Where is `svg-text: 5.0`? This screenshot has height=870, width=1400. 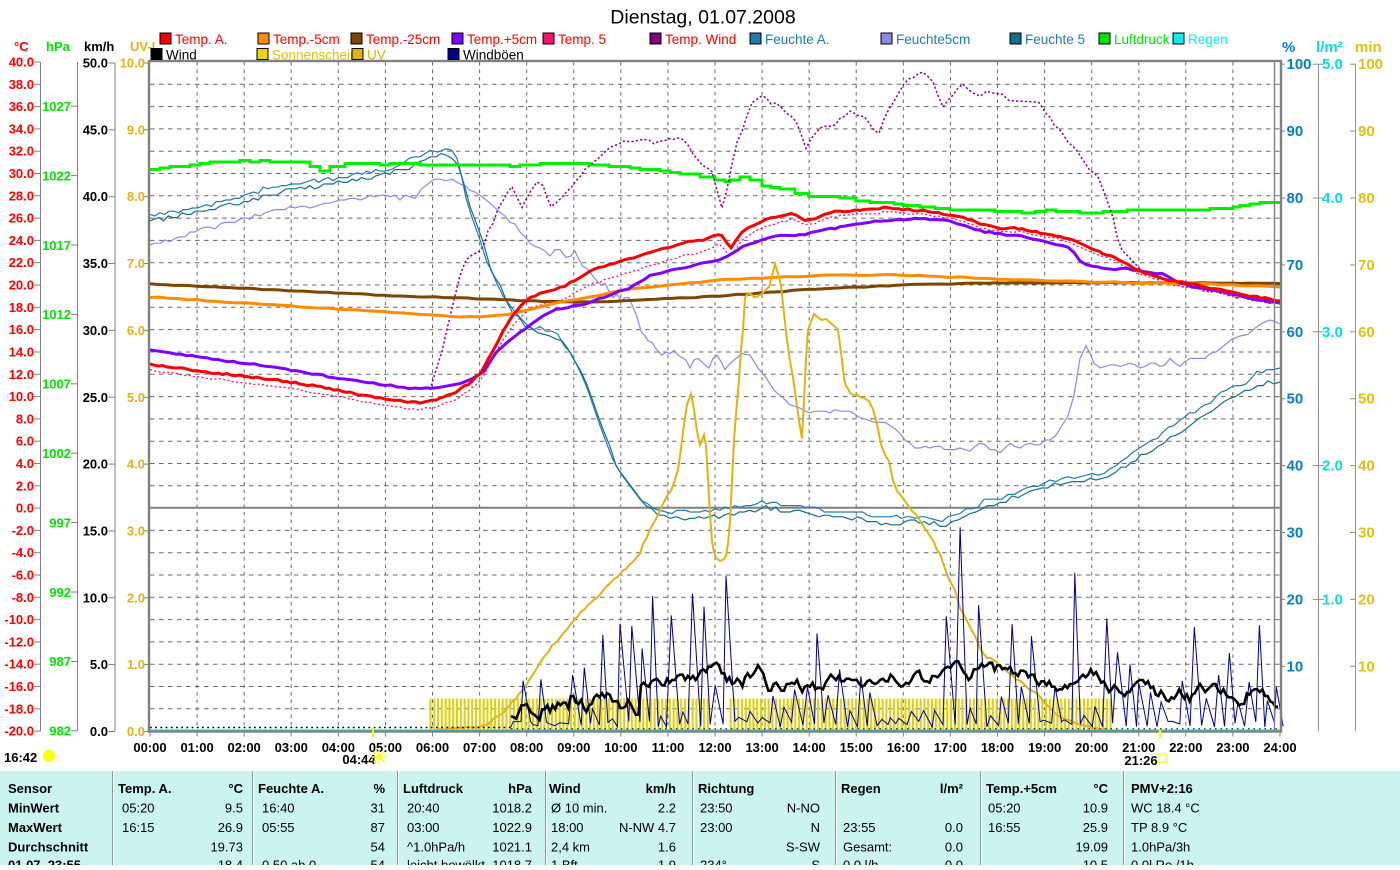
svg-text: 5.0 is located at coordinates (1332, 64).